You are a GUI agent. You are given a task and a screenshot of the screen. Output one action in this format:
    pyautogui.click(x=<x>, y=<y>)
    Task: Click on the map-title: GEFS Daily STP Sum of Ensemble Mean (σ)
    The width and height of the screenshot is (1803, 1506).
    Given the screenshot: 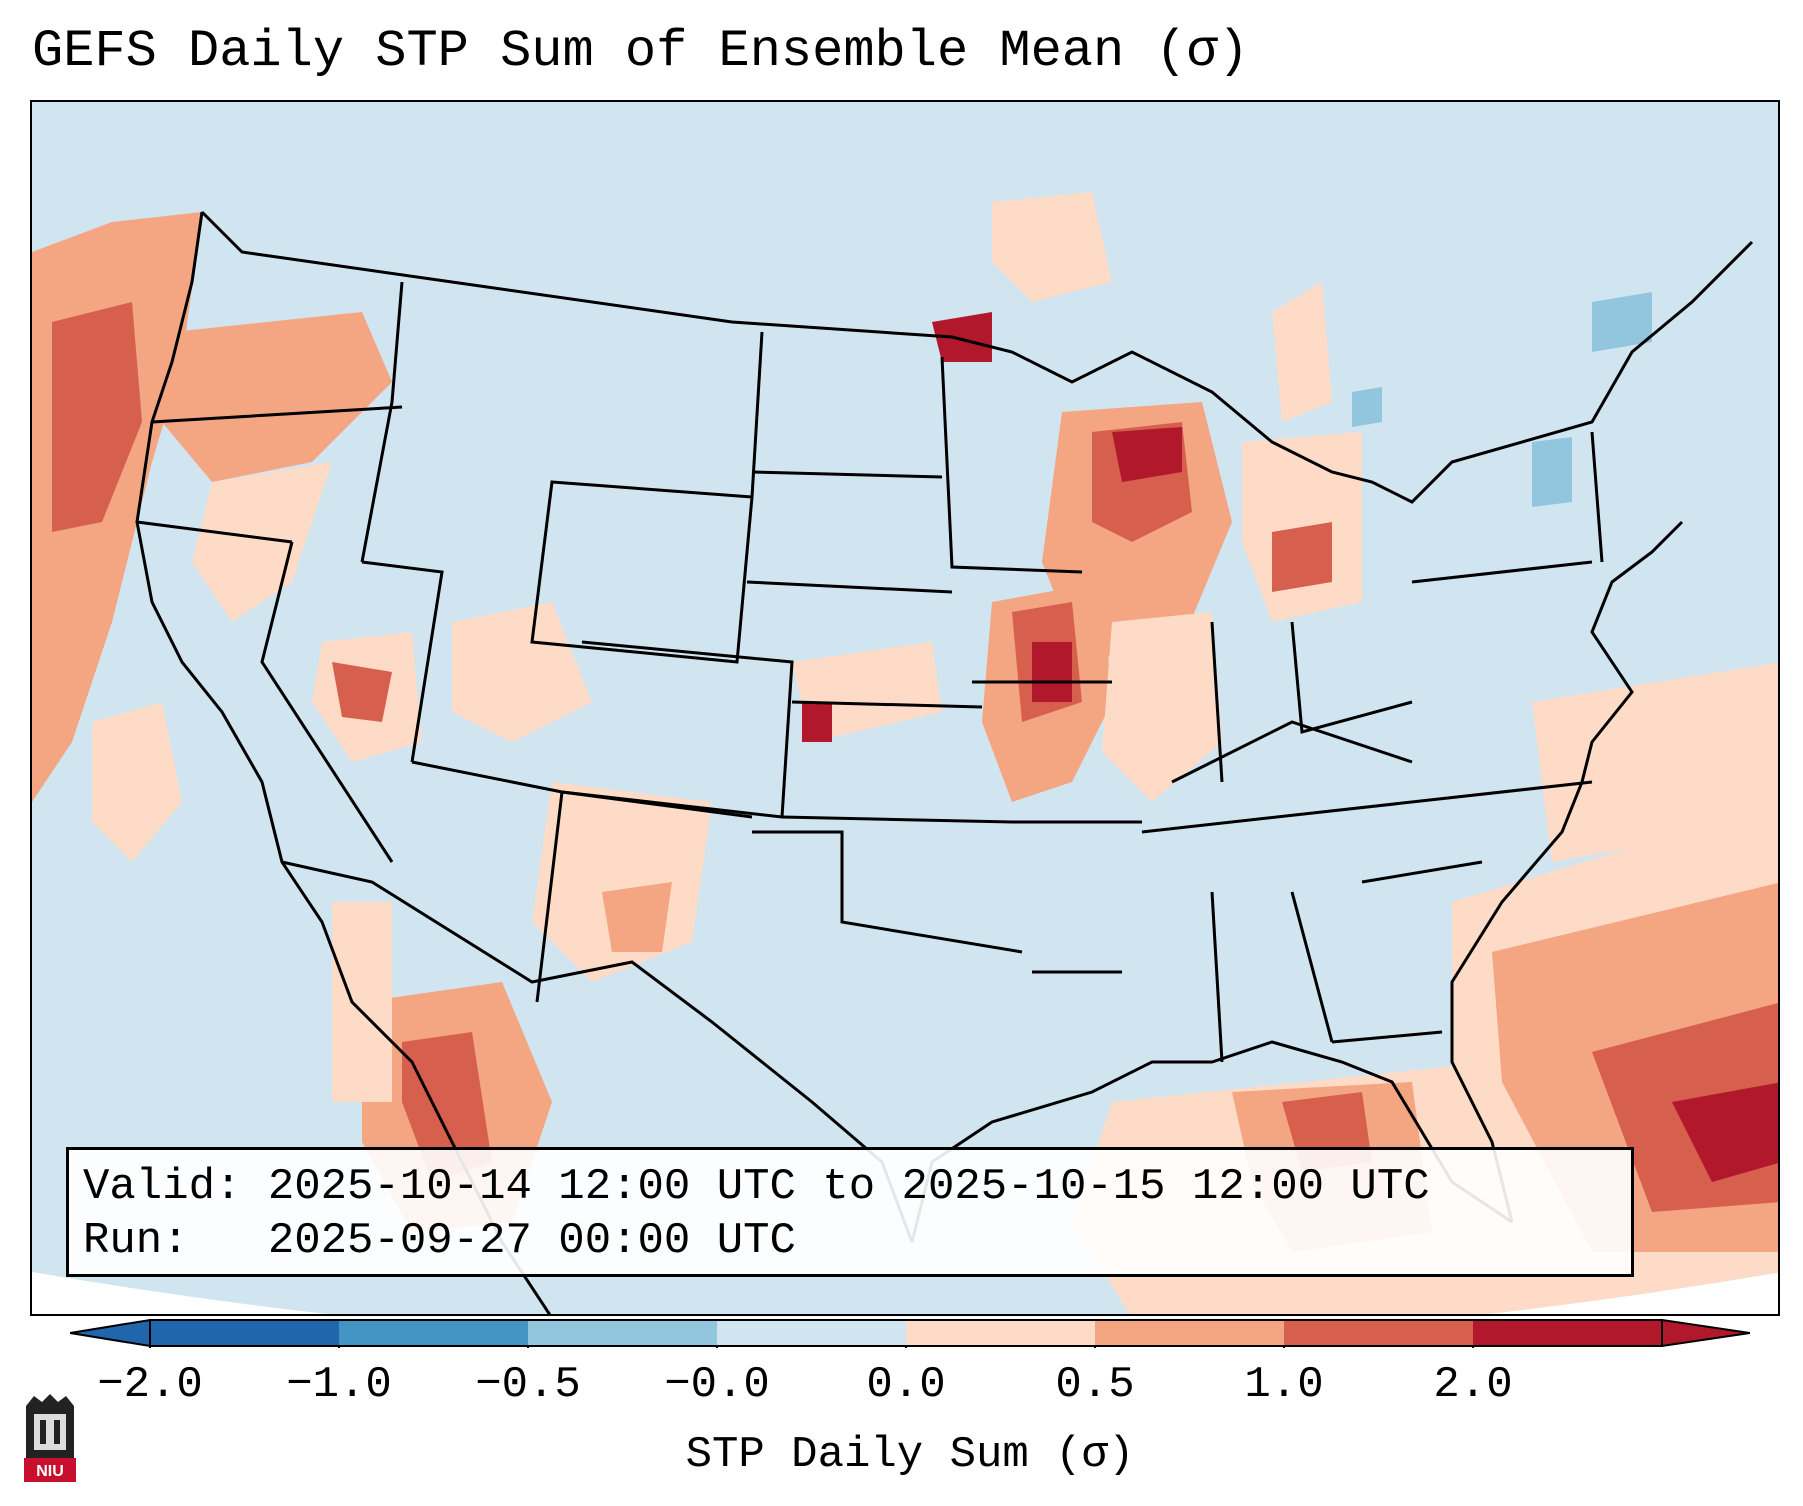 What is the action you would take?
    pyautogui.click(x=640, y=51)
    